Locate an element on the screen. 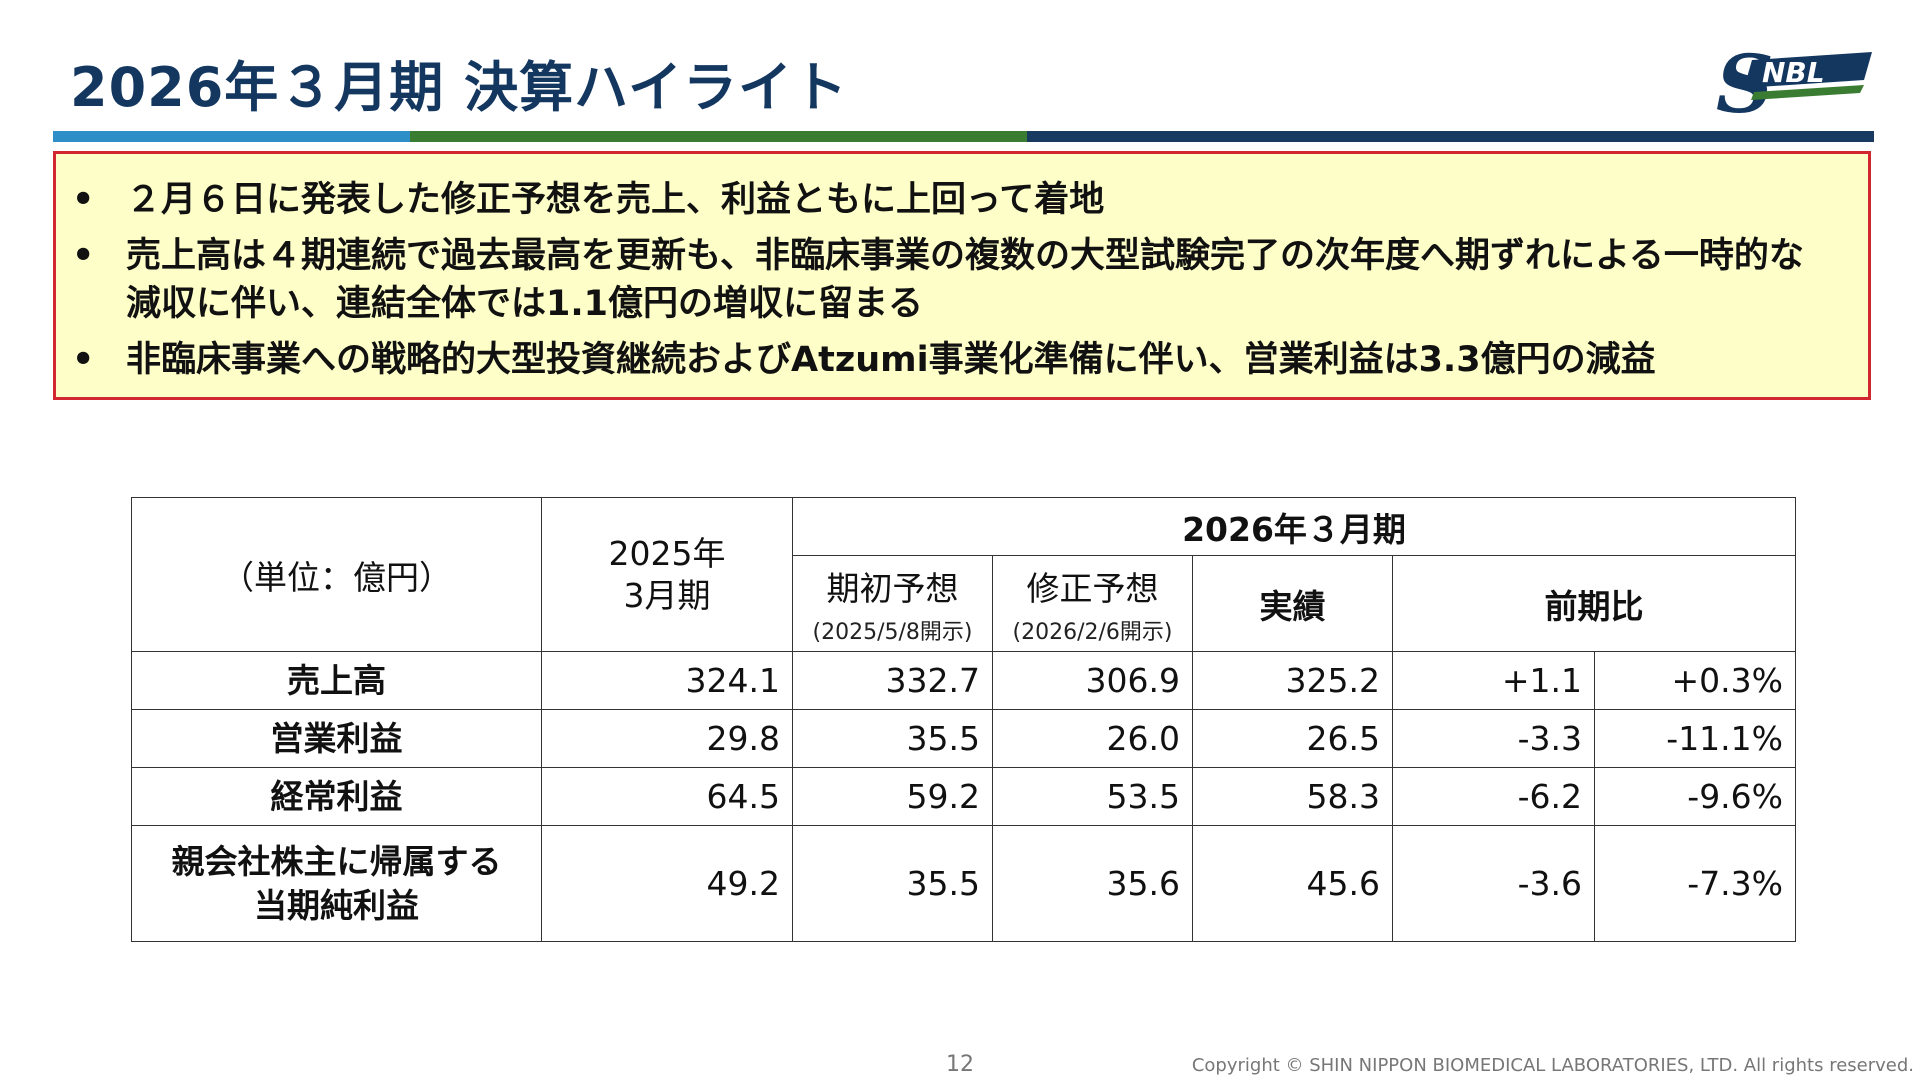 This screenshot has height=1080, width=1920. prev-year-header: 2025年 3月期 is located at coordinates (667, 574).